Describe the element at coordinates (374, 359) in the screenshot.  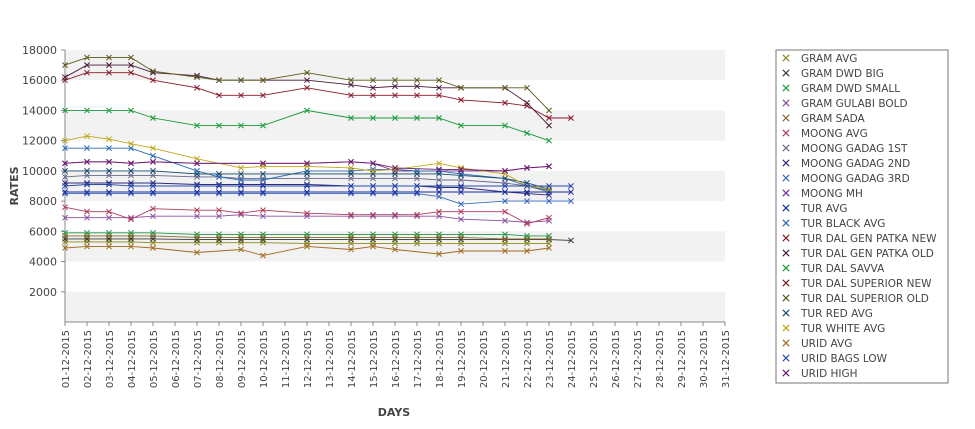
I see `x-tick-label: 15-12-2015` at that location.